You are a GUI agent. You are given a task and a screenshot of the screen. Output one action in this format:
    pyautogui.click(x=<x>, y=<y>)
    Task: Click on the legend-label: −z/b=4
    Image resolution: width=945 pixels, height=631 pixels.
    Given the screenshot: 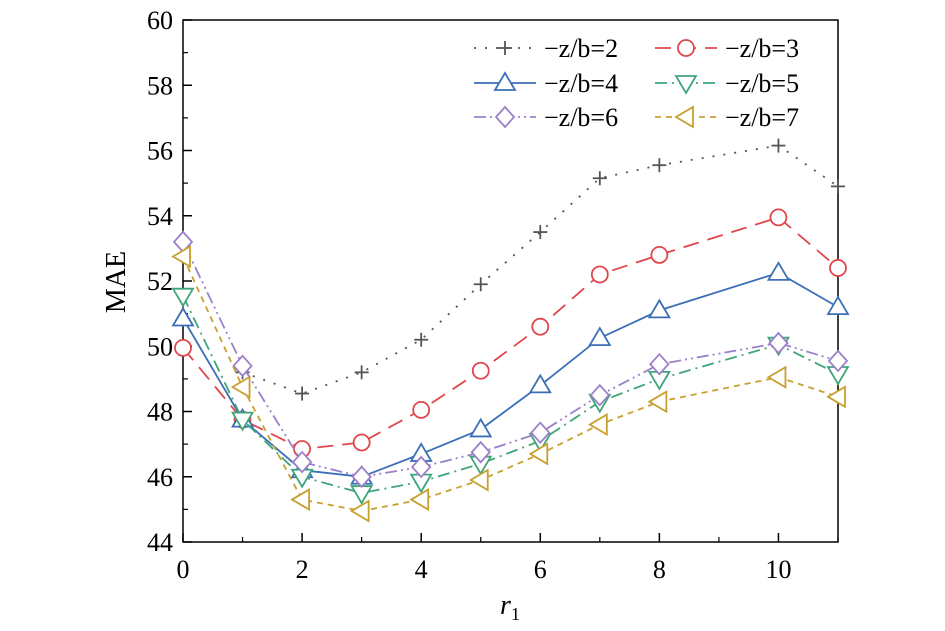 What is the action you would take?
    pyautogui.click(x=581, y=83)
    